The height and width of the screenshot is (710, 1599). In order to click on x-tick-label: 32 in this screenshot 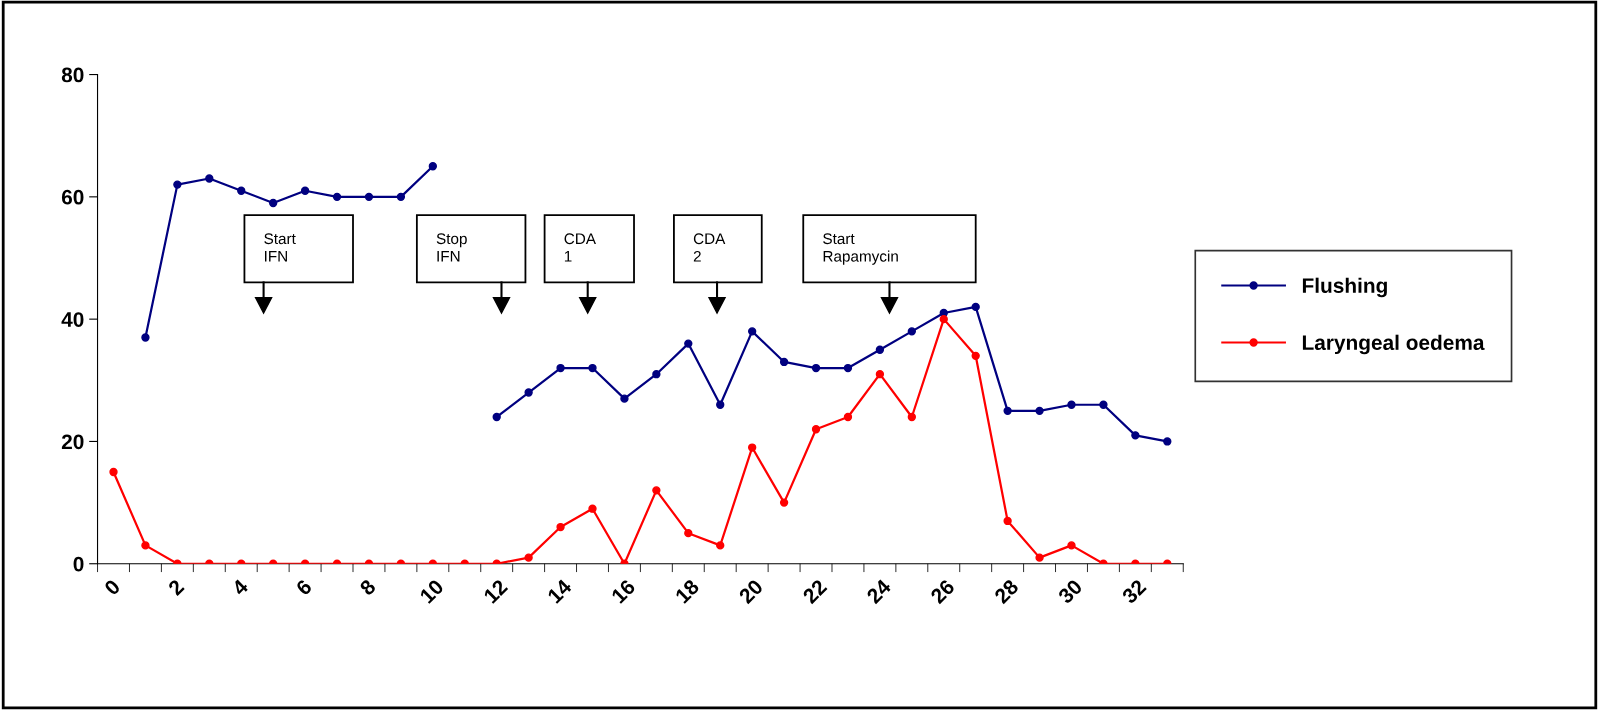, I will do `click(1134, 591)`.